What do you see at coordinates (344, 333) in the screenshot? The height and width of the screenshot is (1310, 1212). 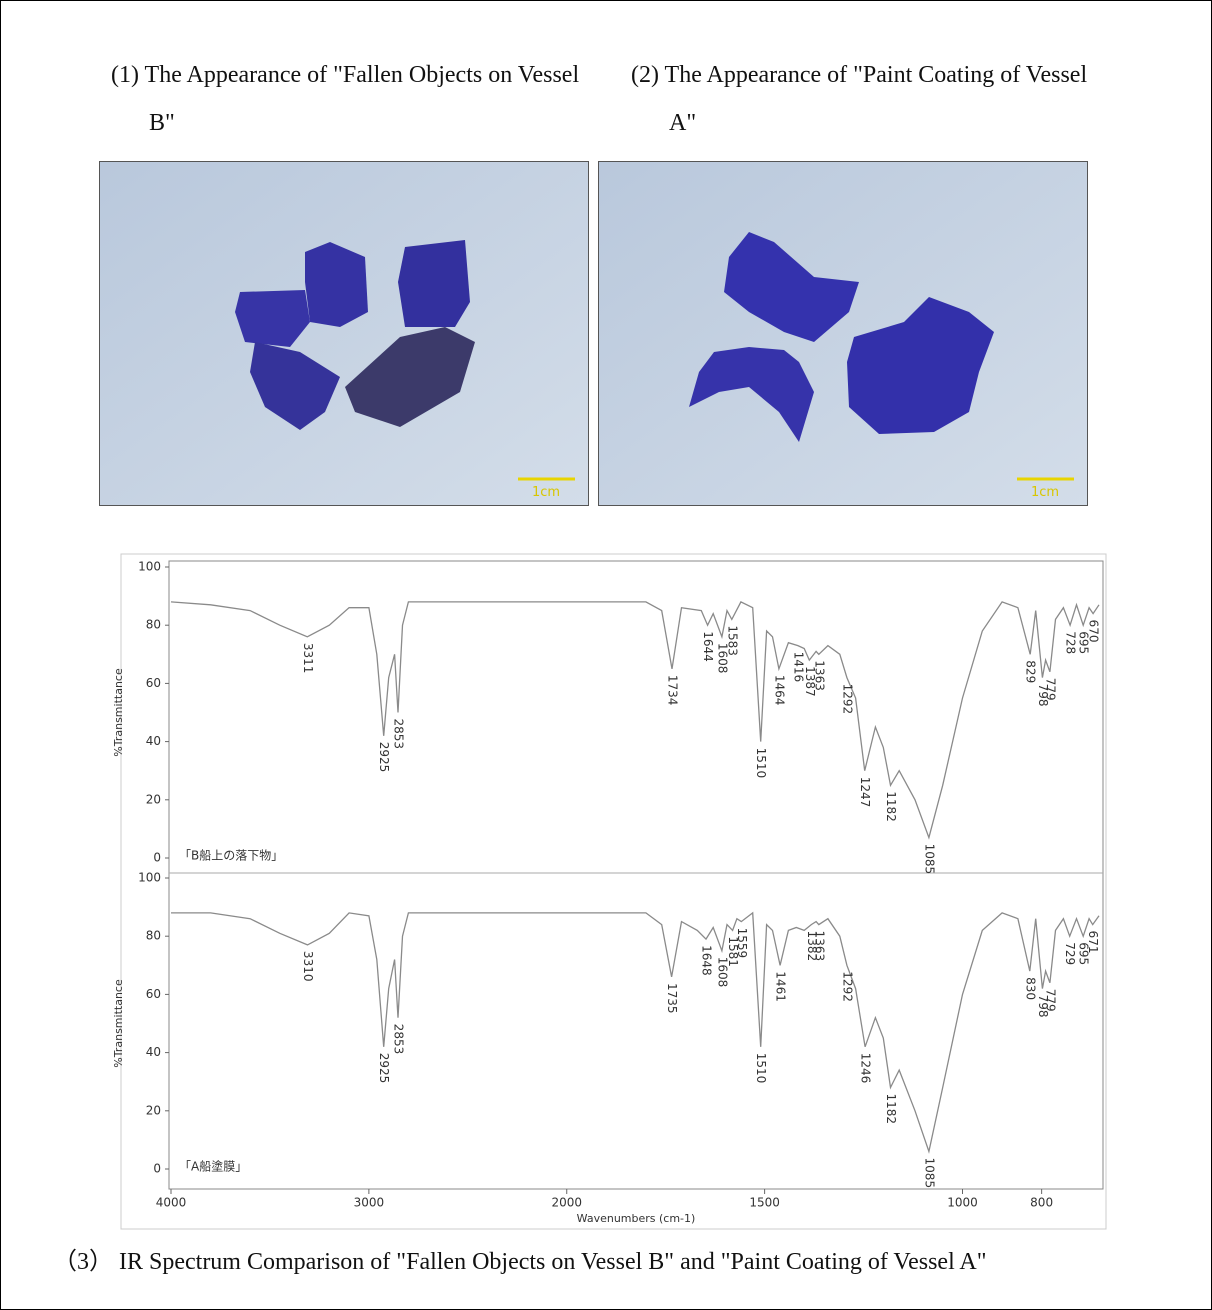 I see `photo-fallen-objects: 1cm` at bounding box center [344, 333].